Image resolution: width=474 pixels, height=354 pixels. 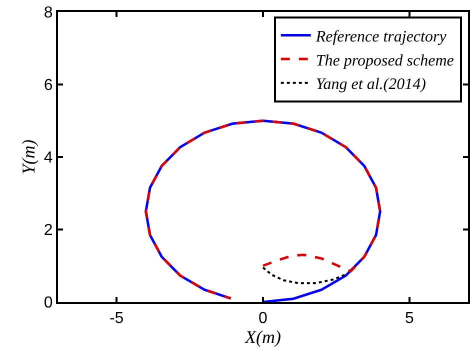 I want to click on line-series, so click(x=304, y=275).